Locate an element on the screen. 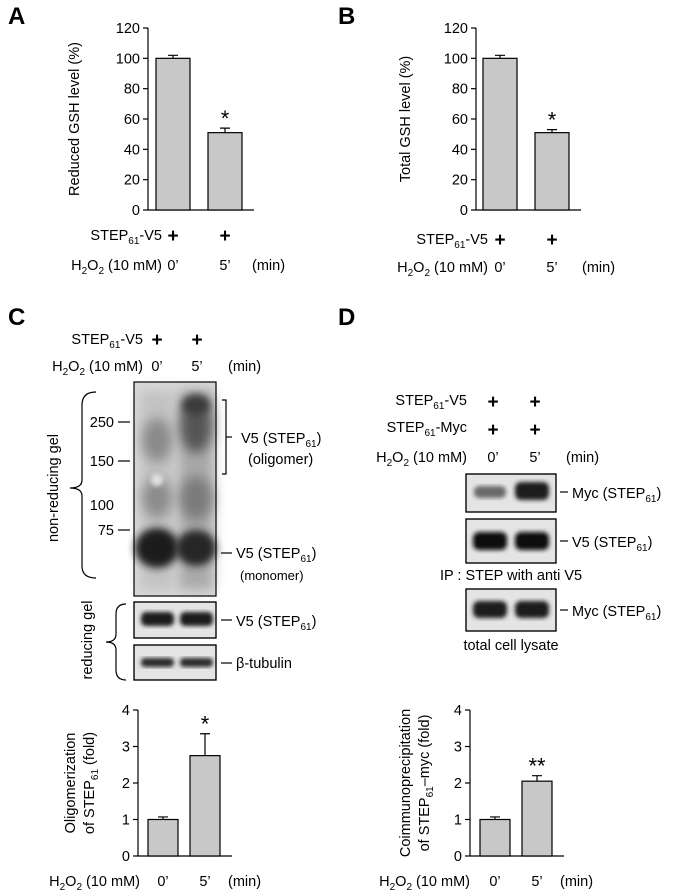 The image size is (683, 895). step61-myc-label-d: STEP61-Myc is located at coordinates (427, 429).